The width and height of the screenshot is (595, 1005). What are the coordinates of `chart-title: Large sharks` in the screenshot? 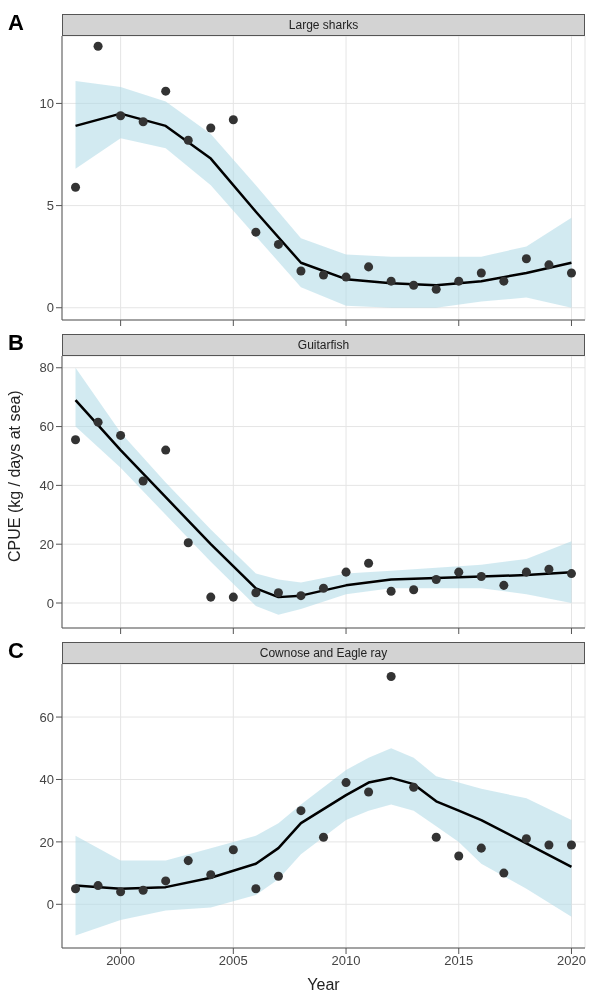 It's located at (323, 25).